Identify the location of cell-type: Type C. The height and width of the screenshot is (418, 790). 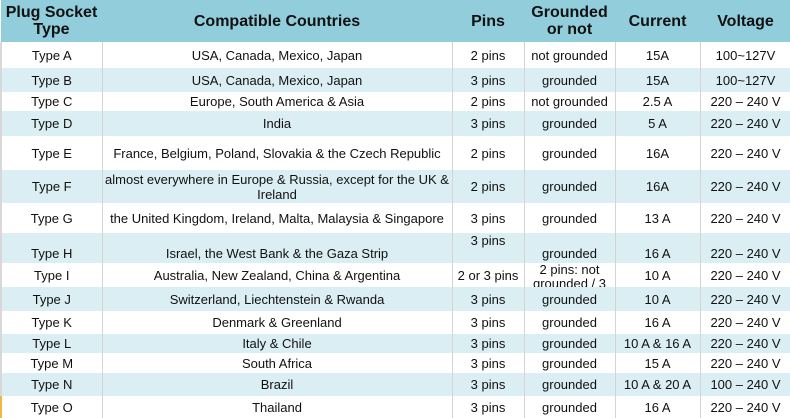
(51, 101).